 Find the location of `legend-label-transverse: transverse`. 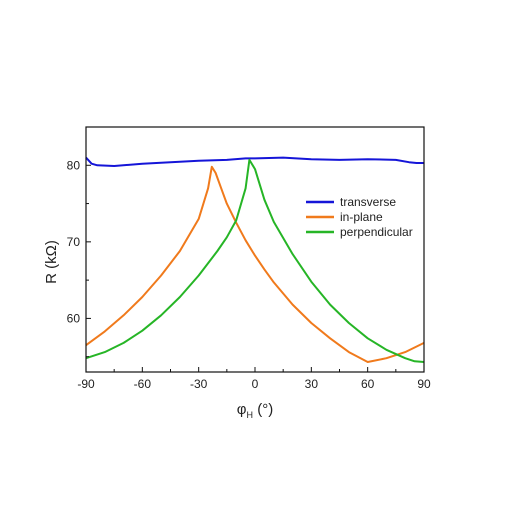

legend-label-transverse: transverse is located at coordinates (368, 202).